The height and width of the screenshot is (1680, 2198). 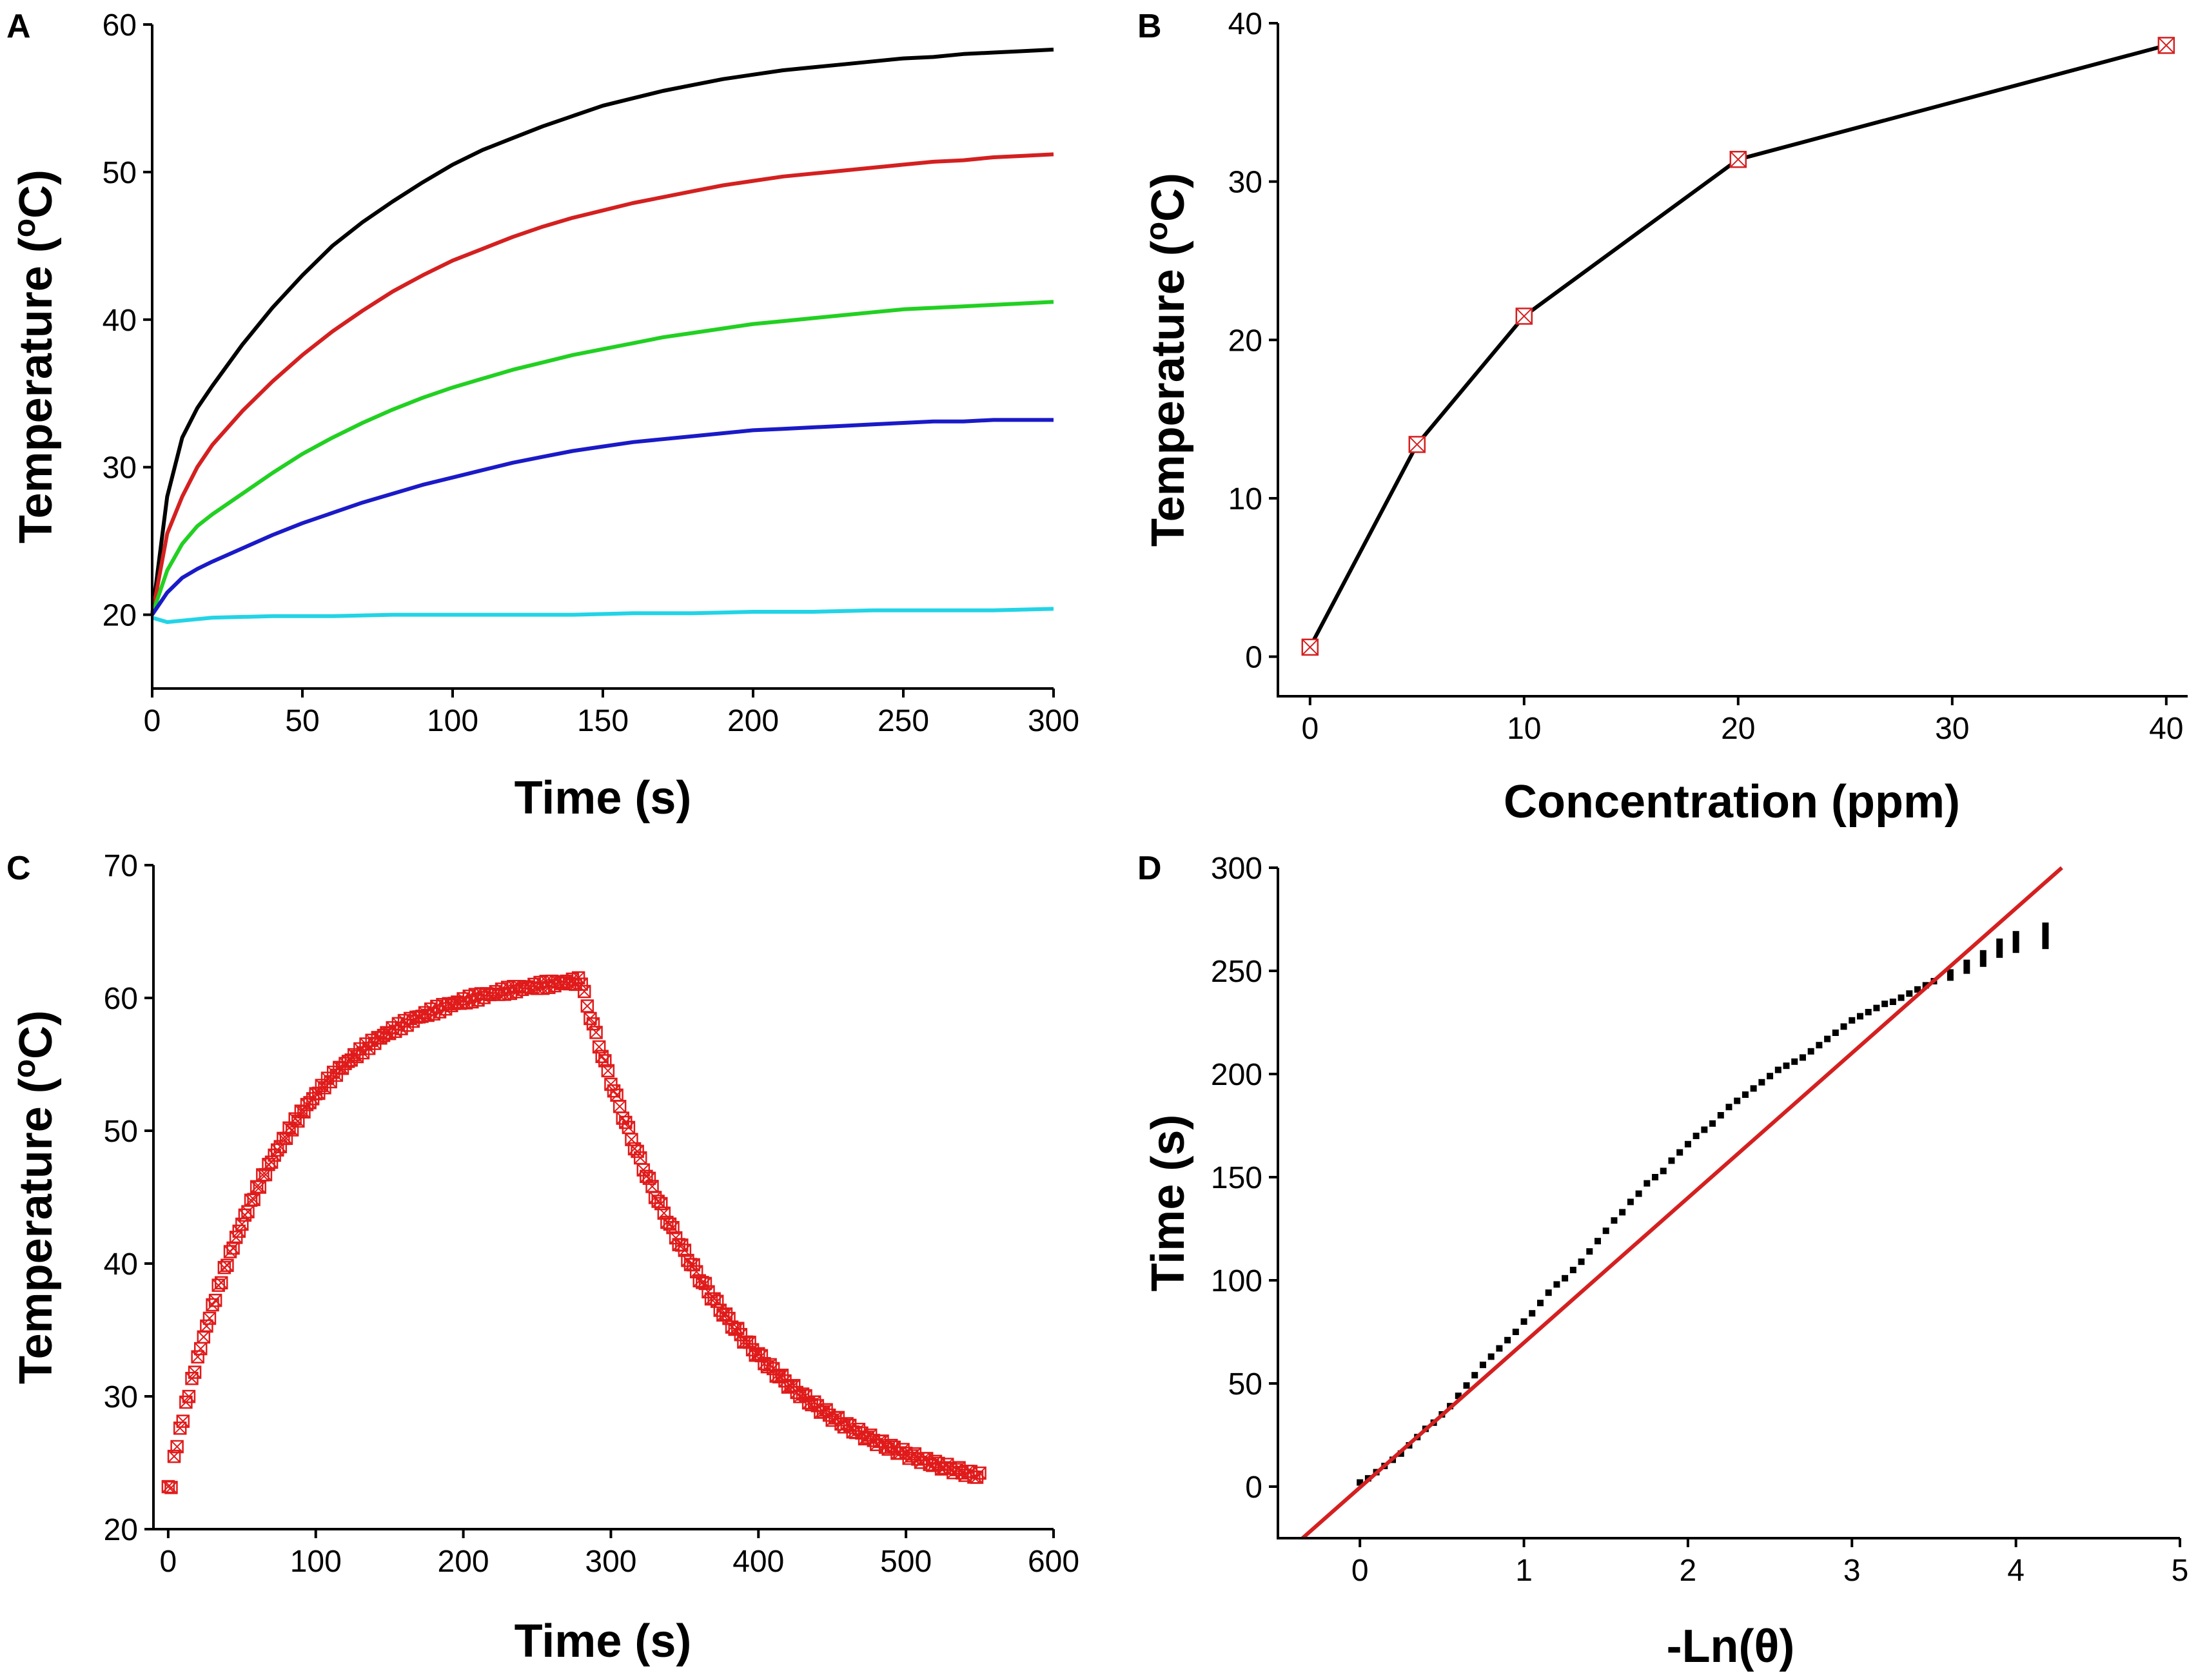 What do you see at coordinates (1149, 869) in the screenshot?
I see `panel-letter-d: D` at bounding box center [1149, 869].